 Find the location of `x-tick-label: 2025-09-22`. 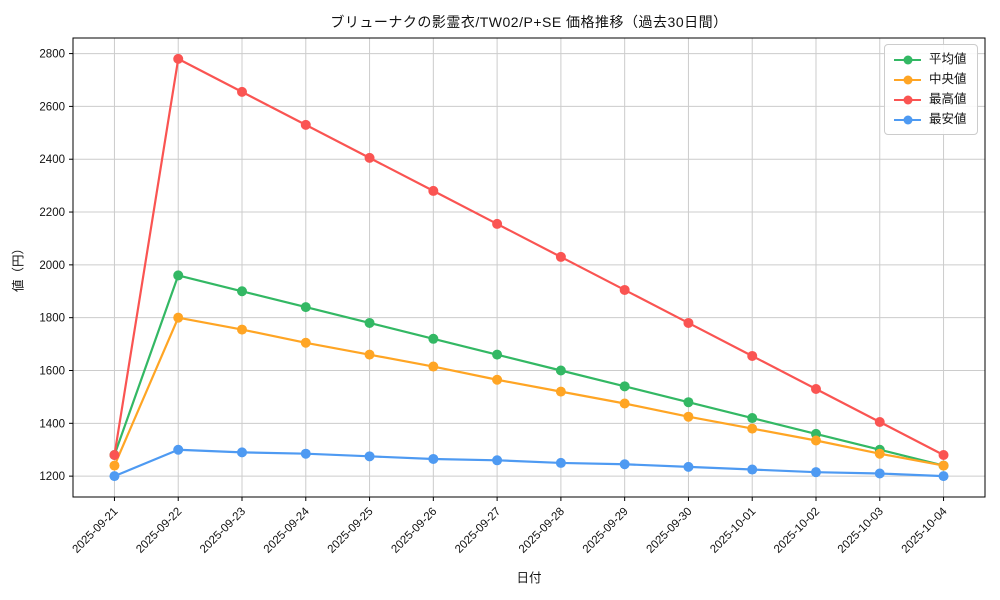

x-tick-label: 2025-09-22 is located at coordinates (159, 531).